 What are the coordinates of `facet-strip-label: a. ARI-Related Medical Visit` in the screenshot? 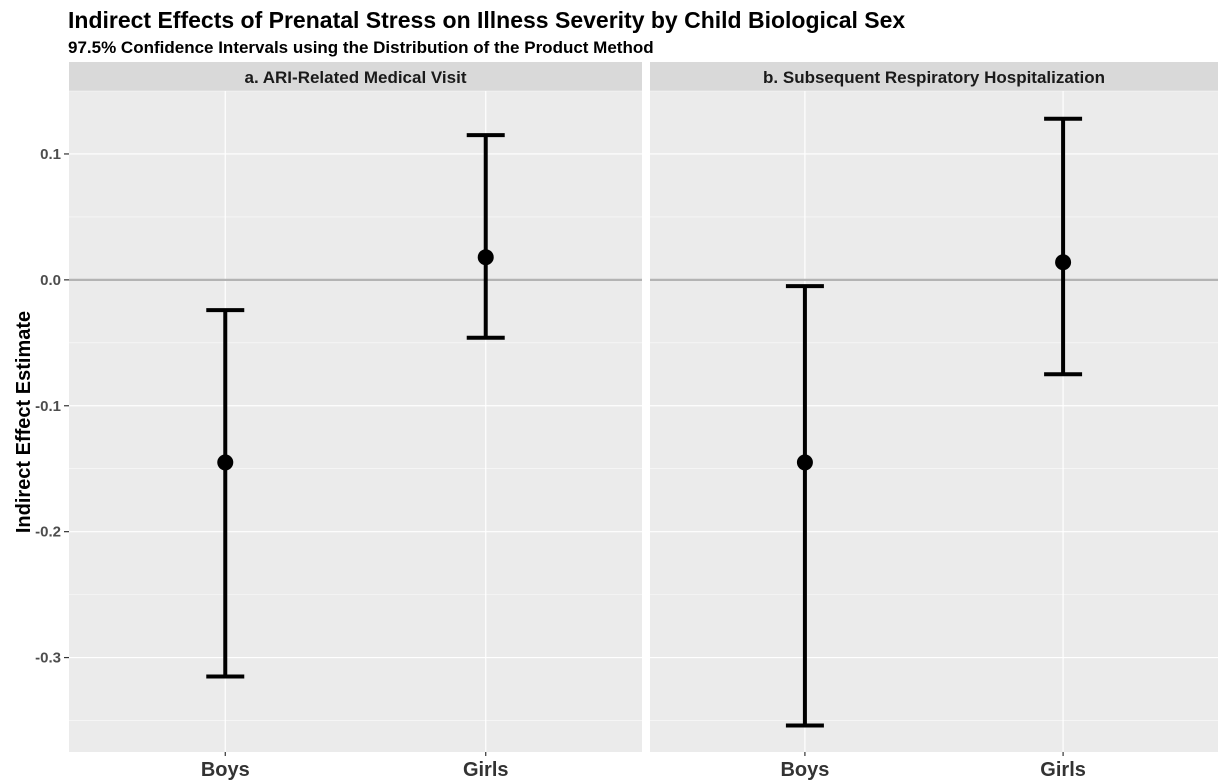 It's located at (355, 77).